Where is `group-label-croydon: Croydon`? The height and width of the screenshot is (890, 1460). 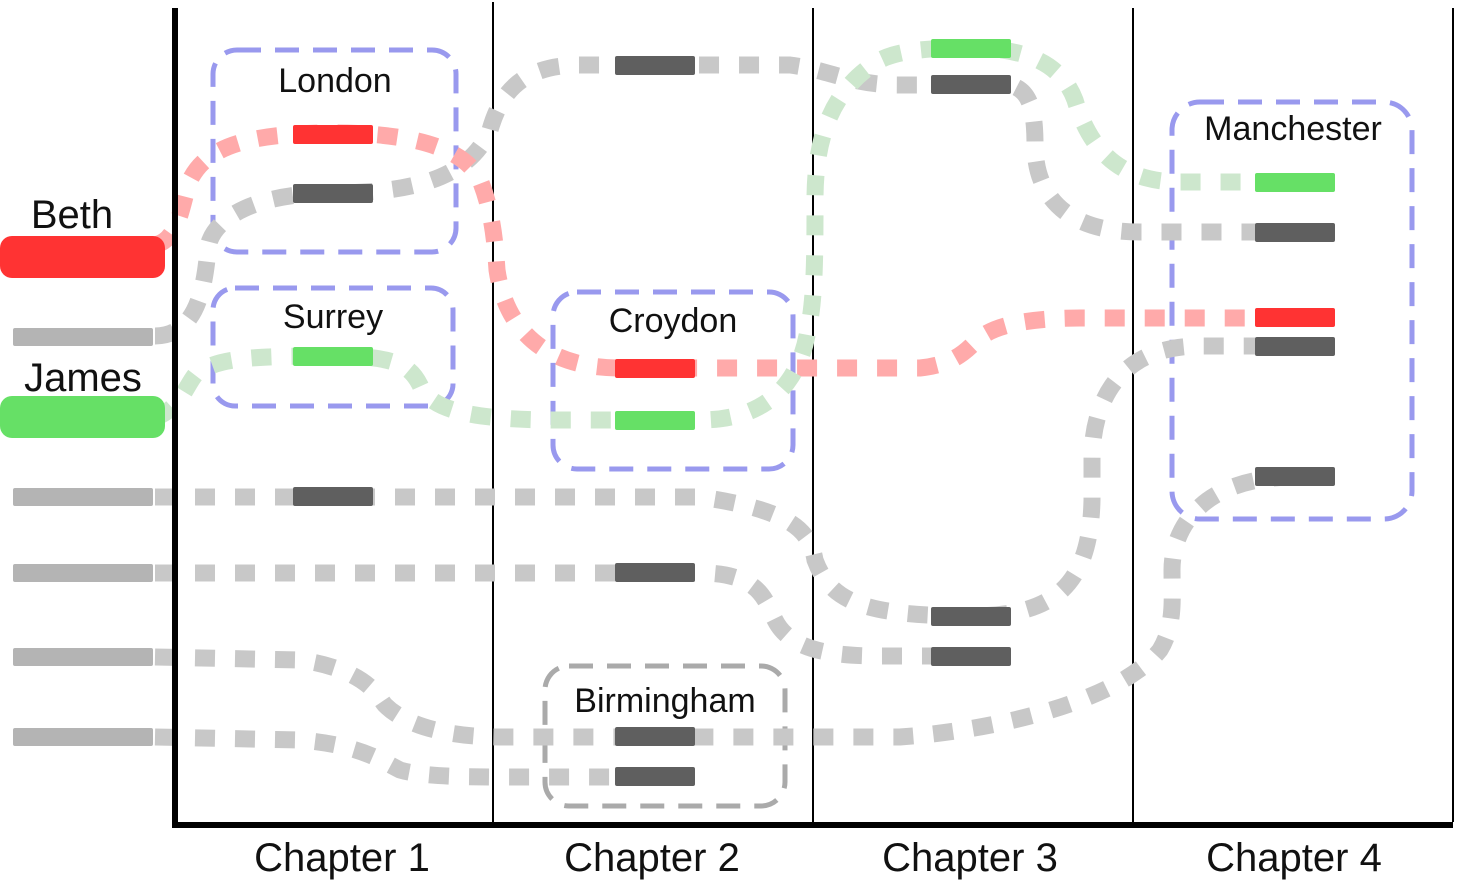
group-label-croydon: Croydon is located at coordinates (673, 321).